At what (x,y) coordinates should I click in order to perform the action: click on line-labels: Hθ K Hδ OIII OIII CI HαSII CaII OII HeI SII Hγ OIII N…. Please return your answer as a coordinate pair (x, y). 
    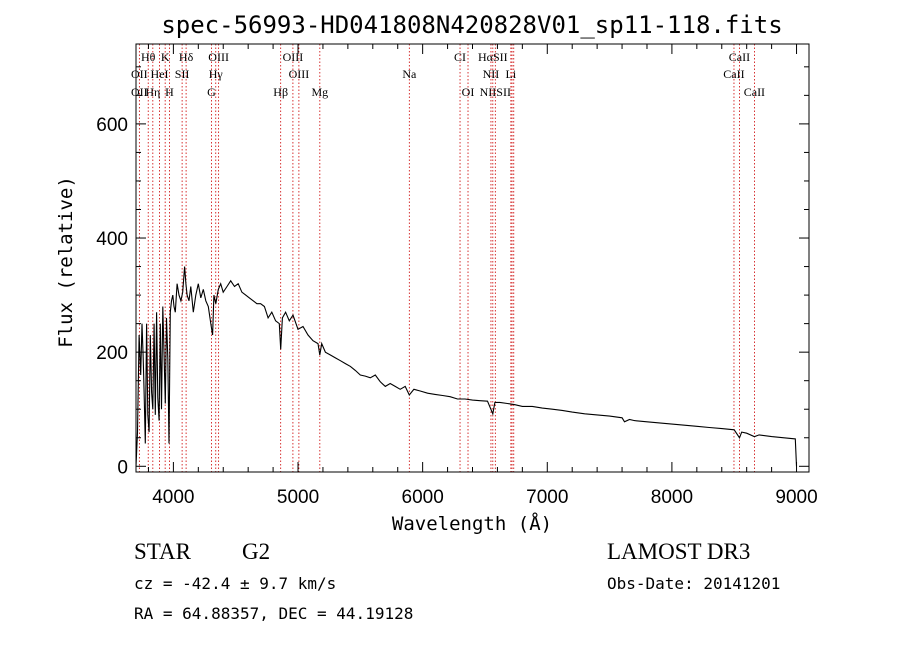
    Looking at the image, I should click on (448, 74).